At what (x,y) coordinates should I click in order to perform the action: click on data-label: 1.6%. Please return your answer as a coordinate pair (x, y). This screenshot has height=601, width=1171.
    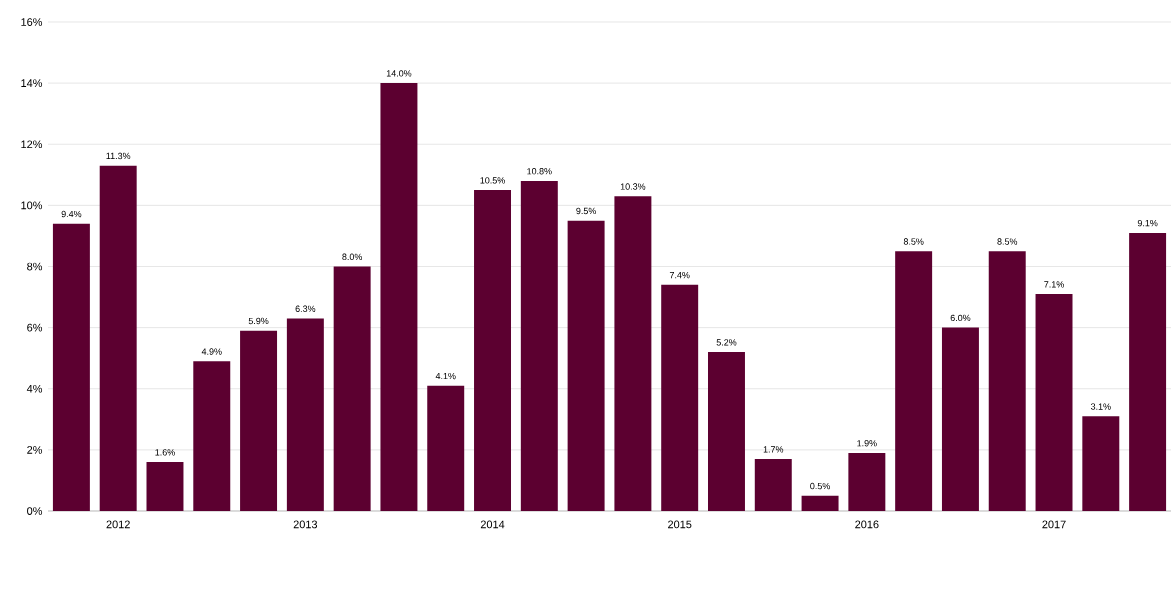
    Looking at the image, I should click on (165, 452).